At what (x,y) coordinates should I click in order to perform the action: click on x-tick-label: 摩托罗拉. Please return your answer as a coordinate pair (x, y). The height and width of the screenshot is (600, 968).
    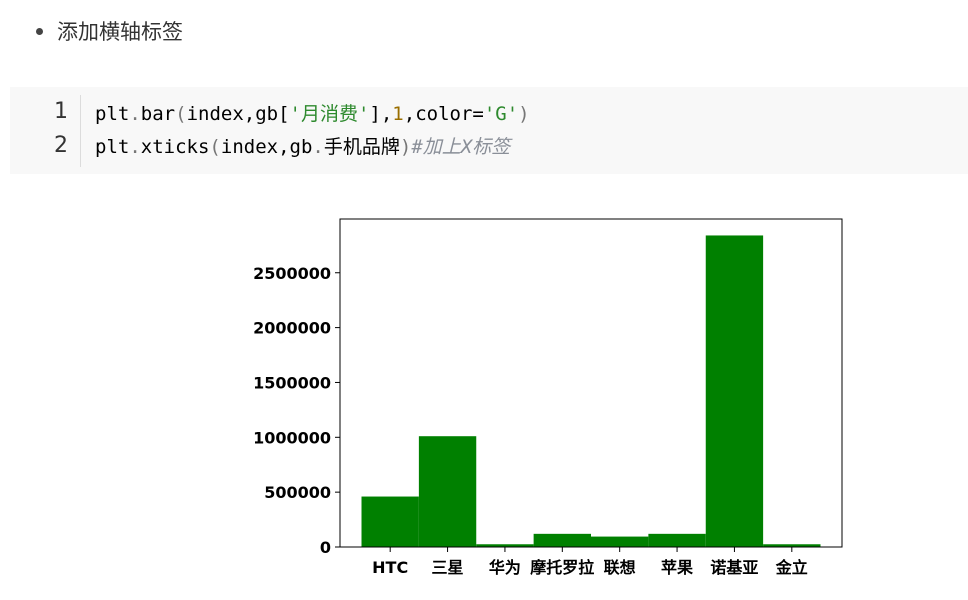
    Looking at the image, I should click on (562, 567).